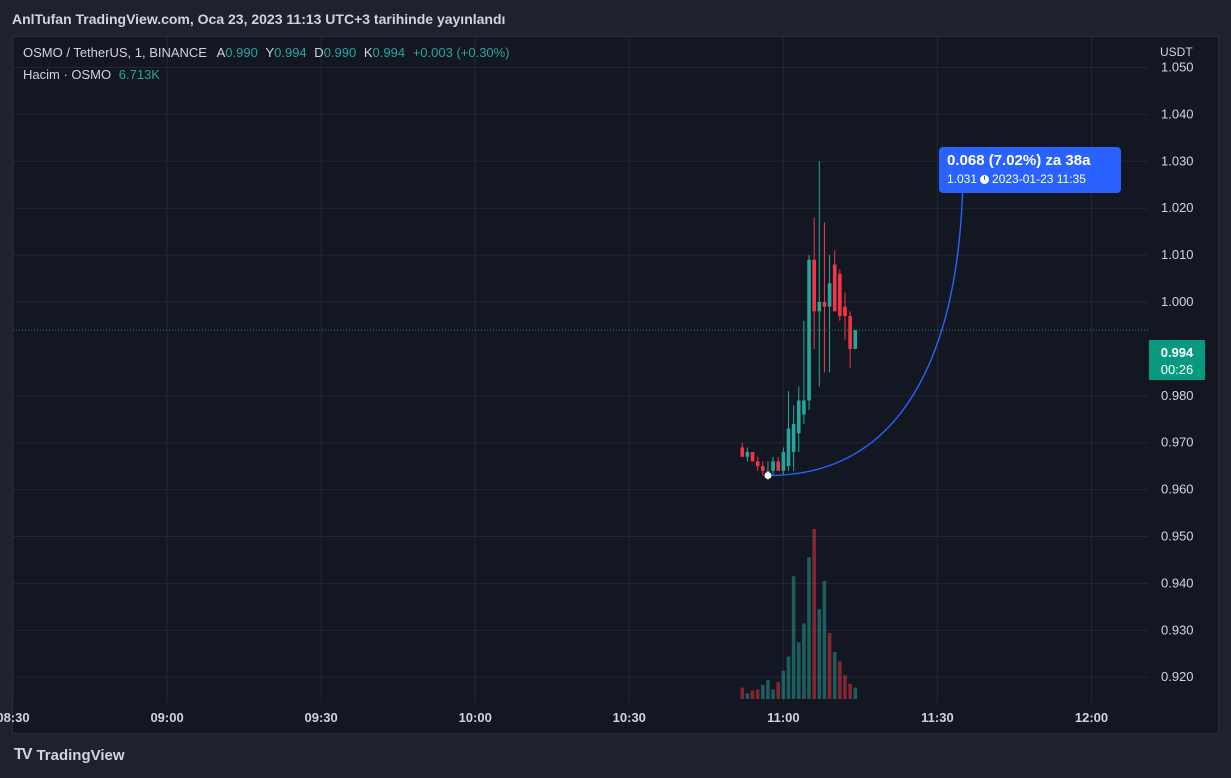  I want to click on price-tick-label: 0.950, so click(1177, 536).